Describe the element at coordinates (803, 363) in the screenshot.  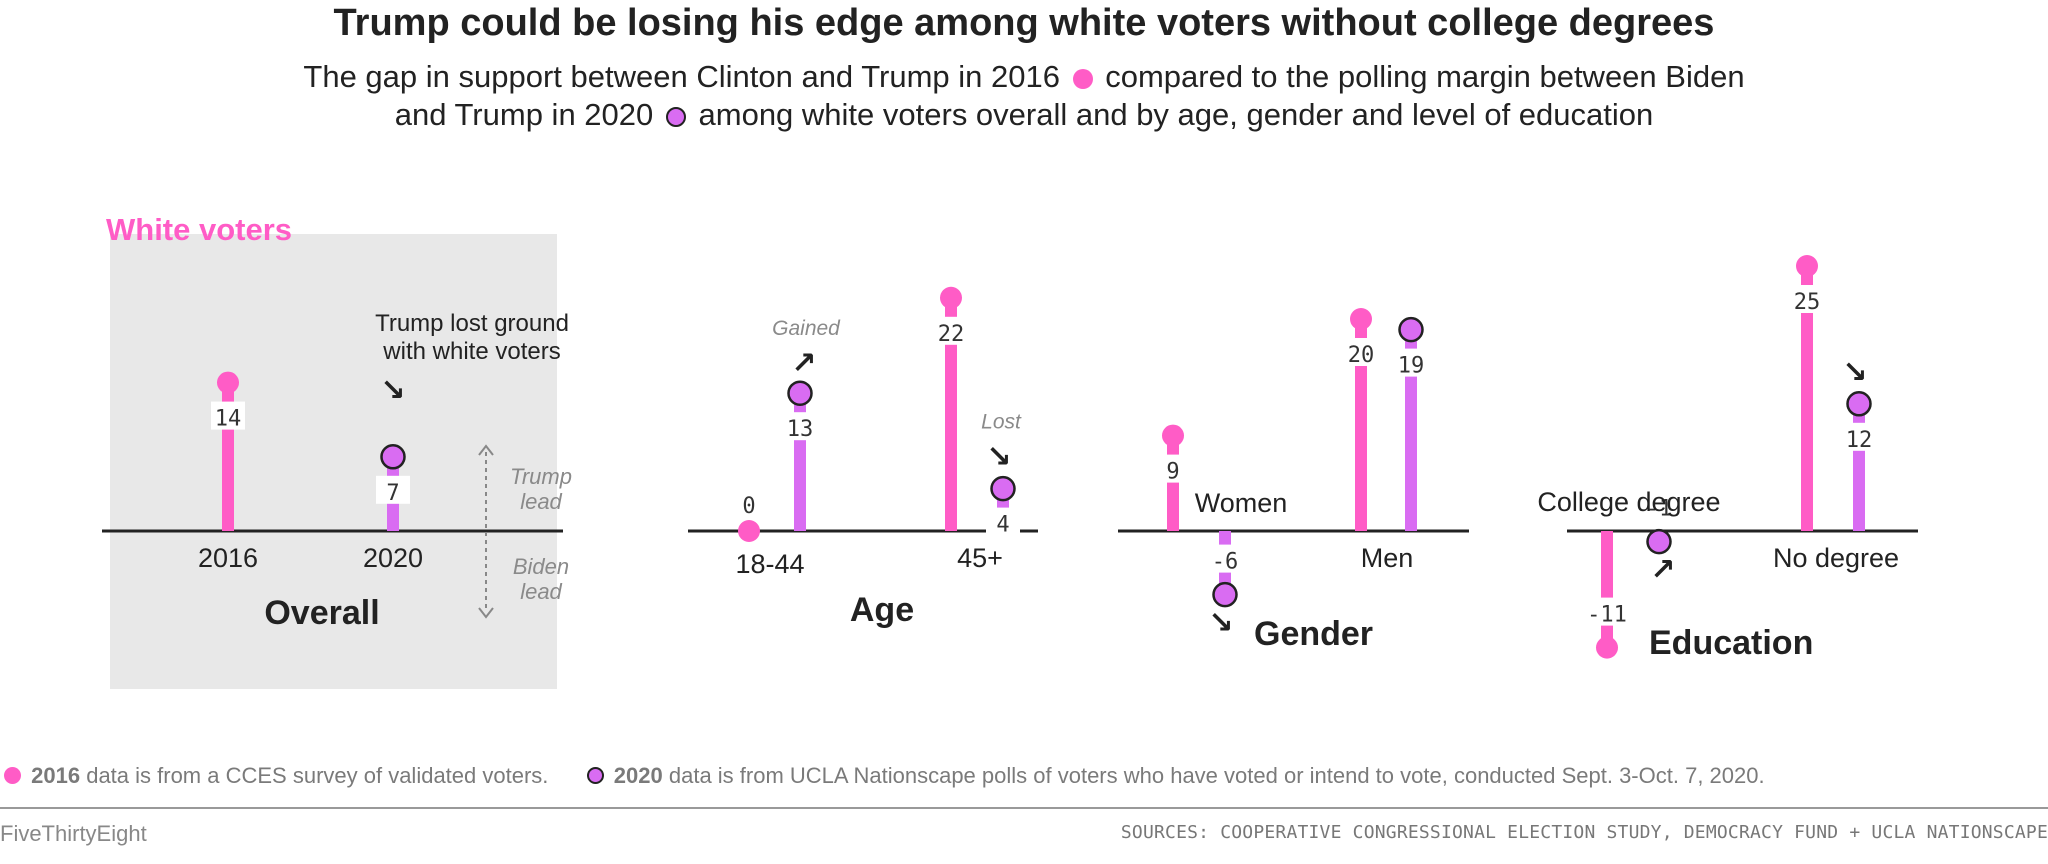
I see `age-18-44-arrow-up-right-icon: ↗` at that location.